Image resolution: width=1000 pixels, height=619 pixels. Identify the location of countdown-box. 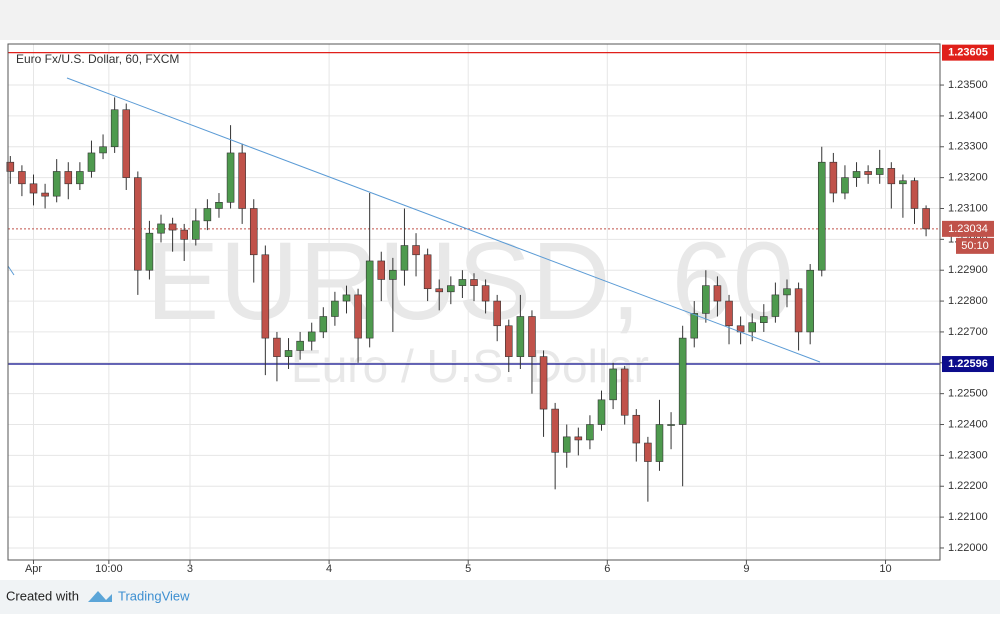
(975, 245).